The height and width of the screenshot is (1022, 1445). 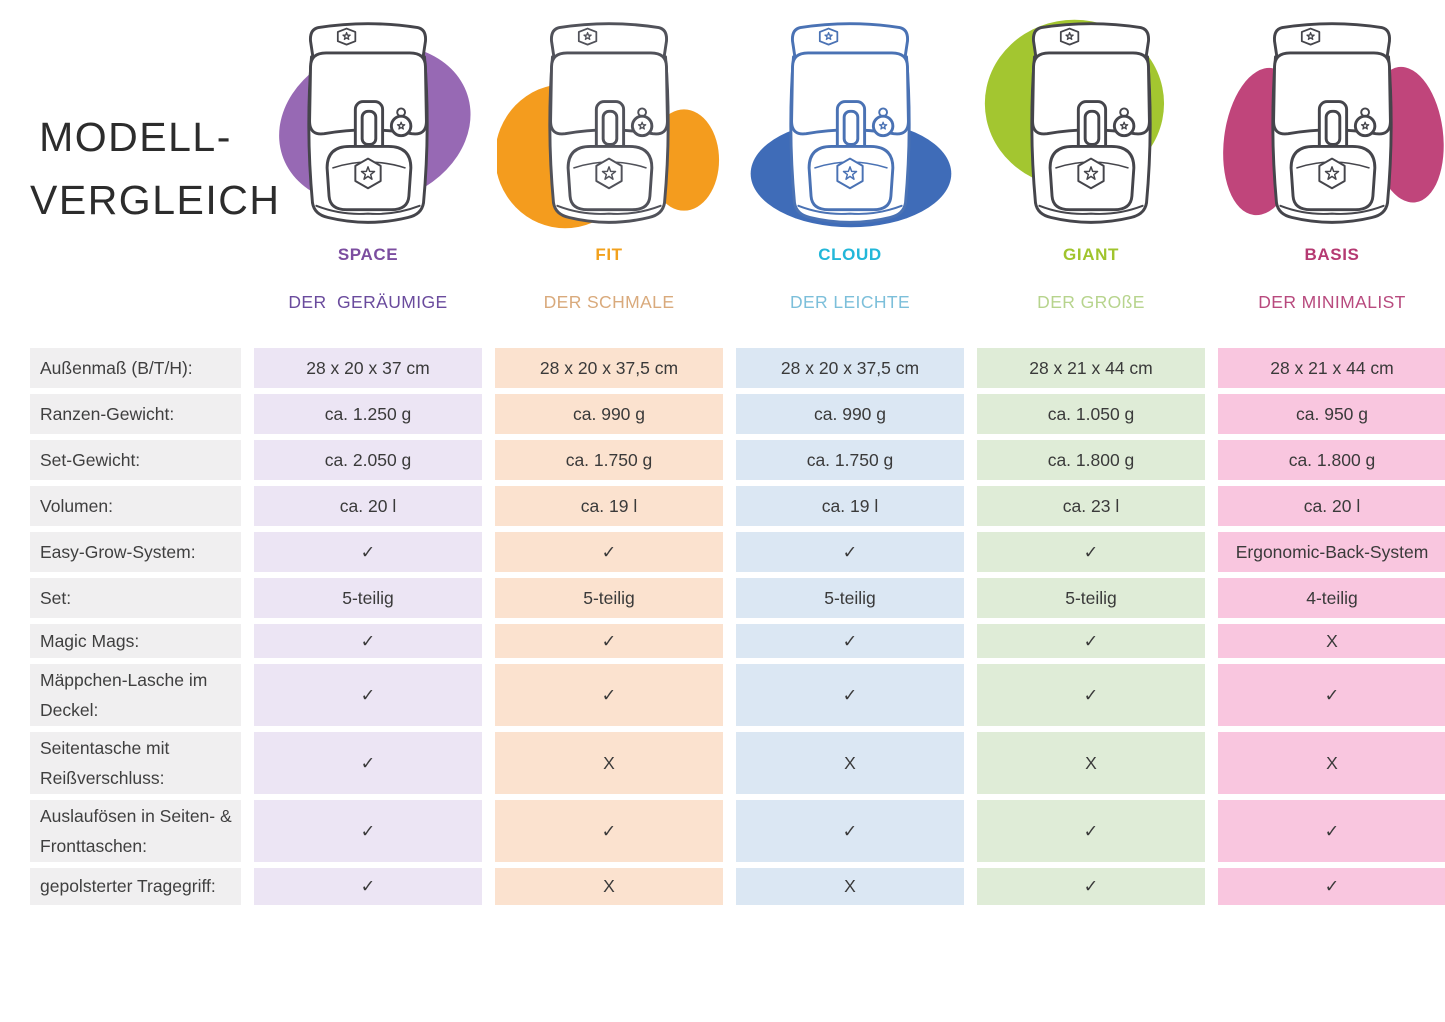 What do you see at coordinates (368, 368) in the screenshot?
I see `table-cell: 28 x 20 x 37 cm` at bounding box center [368, 368].